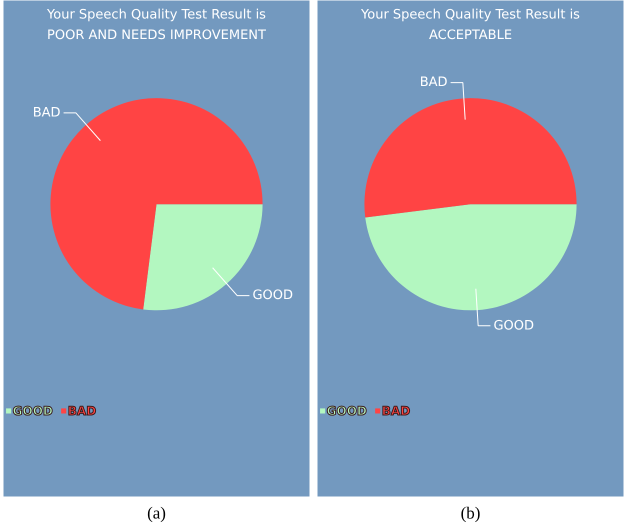 This screenshot has width=630, height=527. What do you see at coordinates (470, 513) in the screenshot?
I see `text: (b)` at bounding box center [470, 513].